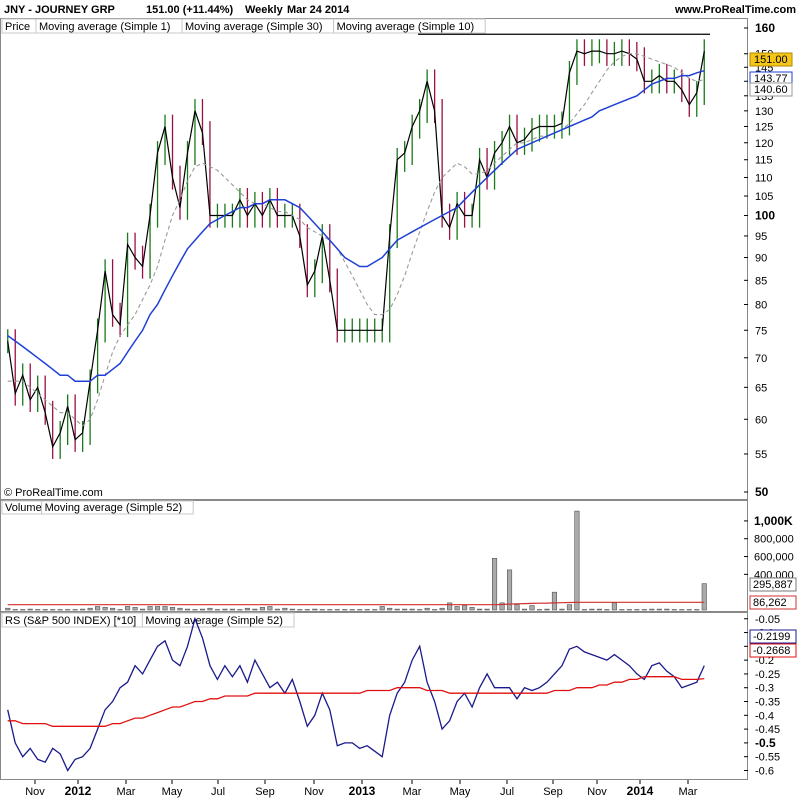  What do you see at coordinates (761, 306) in the screenshot?
I see `price-tick-label: 80` at bounding box center [761, 306].